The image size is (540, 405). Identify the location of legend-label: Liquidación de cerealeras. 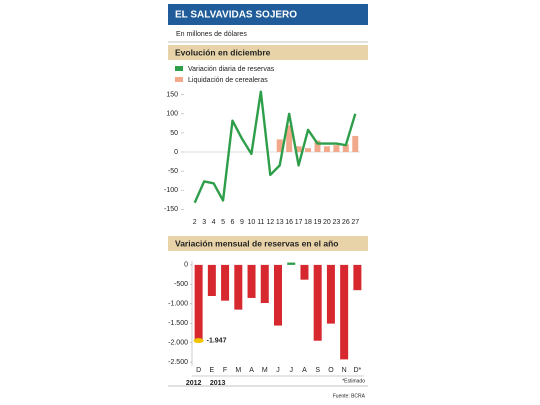
(228, 80).